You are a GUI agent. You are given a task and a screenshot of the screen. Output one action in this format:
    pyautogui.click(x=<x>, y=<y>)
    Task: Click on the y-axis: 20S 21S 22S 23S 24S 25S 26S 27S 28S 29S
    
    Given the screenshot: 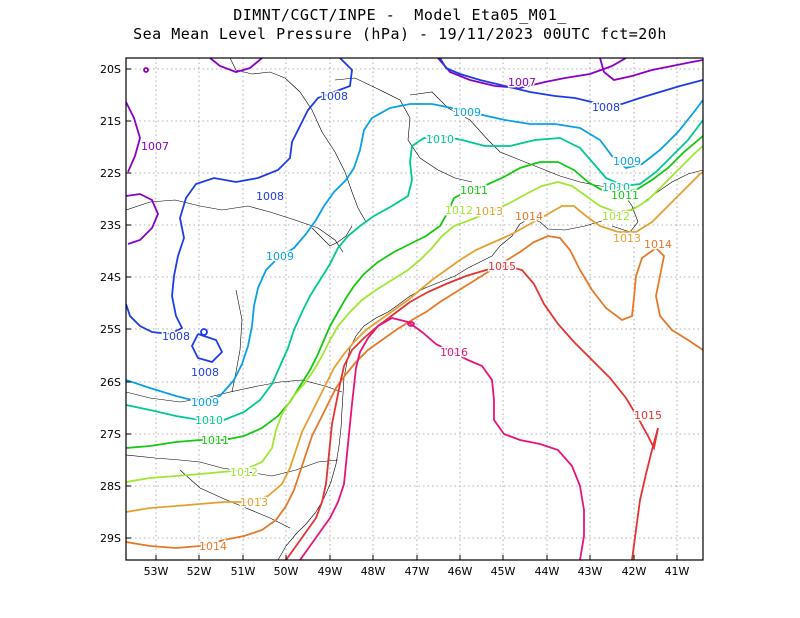 What is the action you would take?
    pyautogui.click(x=115, y=304)
    